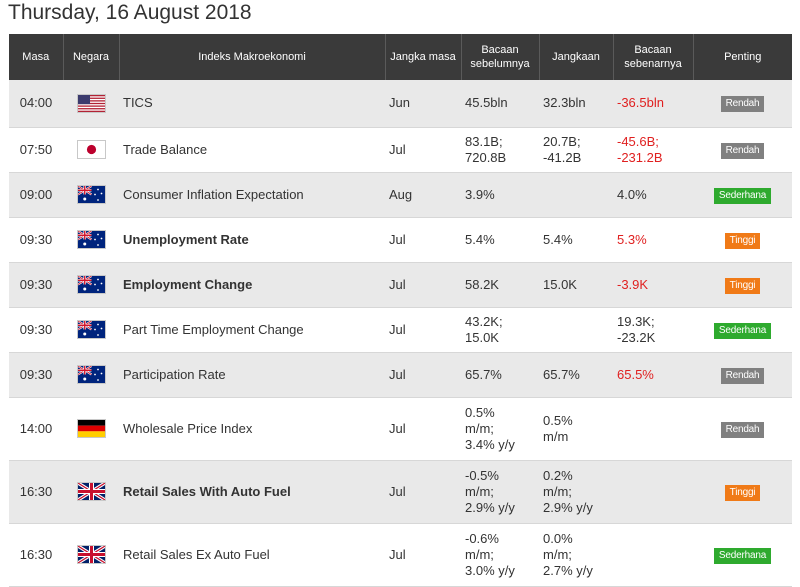 The height and width of the screenshot is (587, 800). Describe the element at coordinates (130, 12) in the screenshot. I see `page-title: Thursday, 16 August 2018` at that location.